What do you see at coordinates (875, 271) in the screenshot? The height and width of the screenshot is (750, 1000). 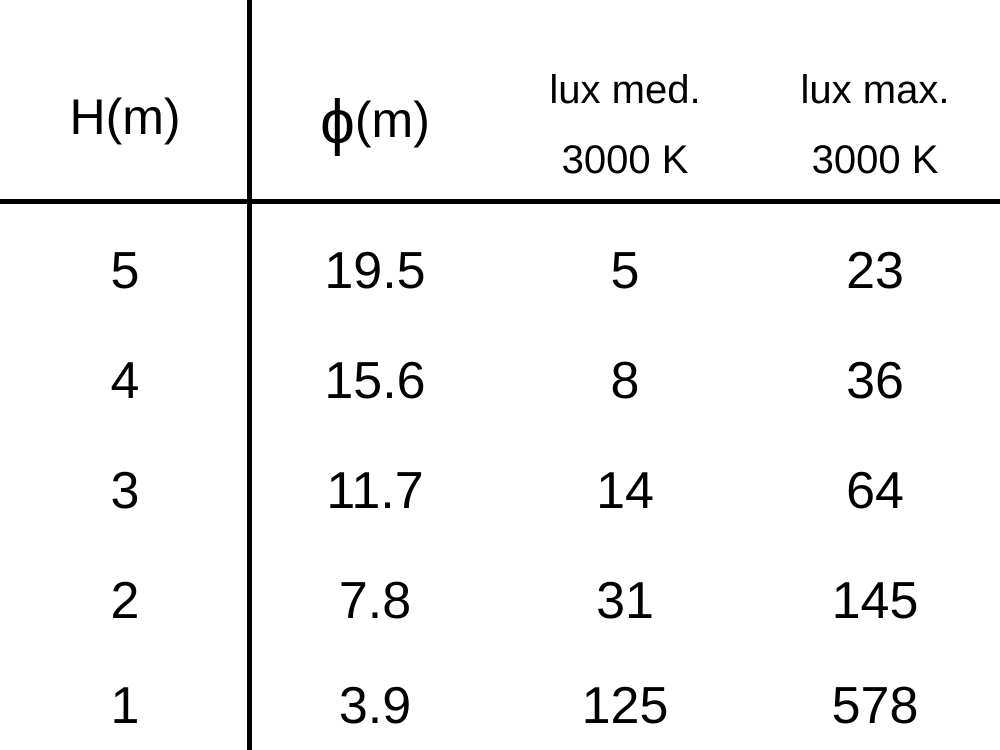 I see `cell-lux-max: 23` at bounding box center [875, 271].